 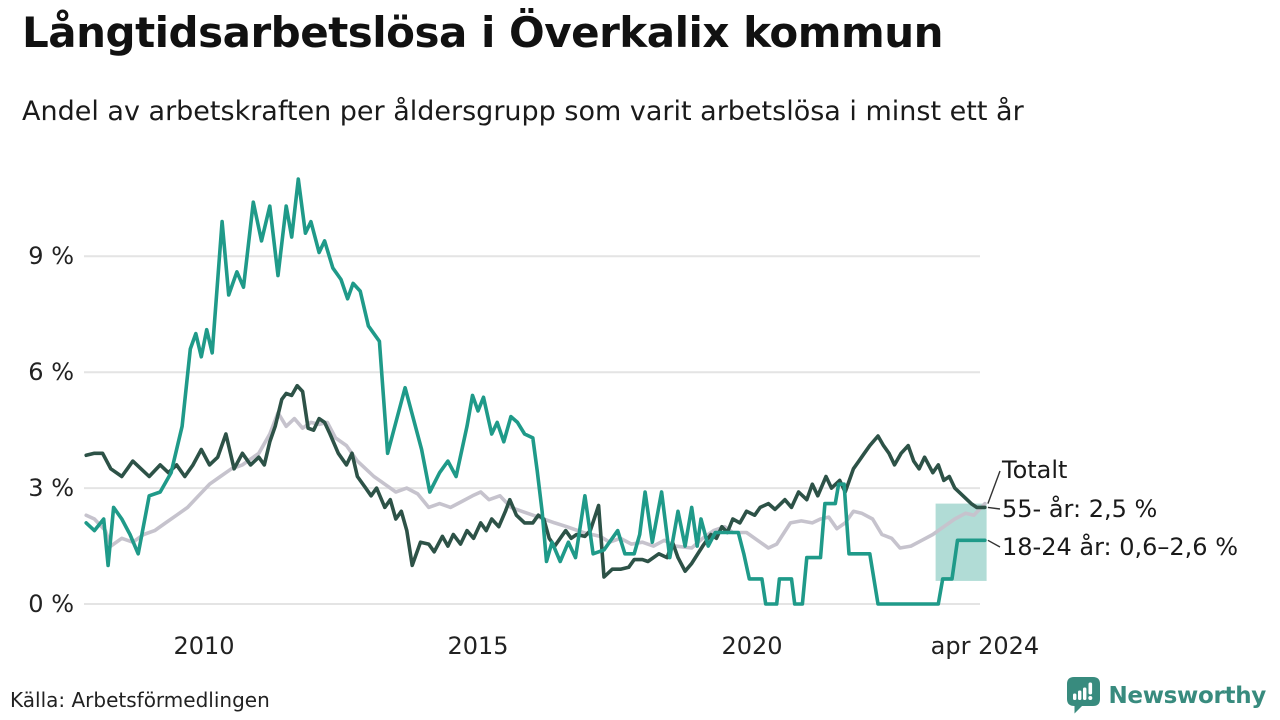 What do you see at coordinates (752, 646) in the screenshot?
I see `x-axis-tick-2020: 2020` at bounding box center [752, 646].